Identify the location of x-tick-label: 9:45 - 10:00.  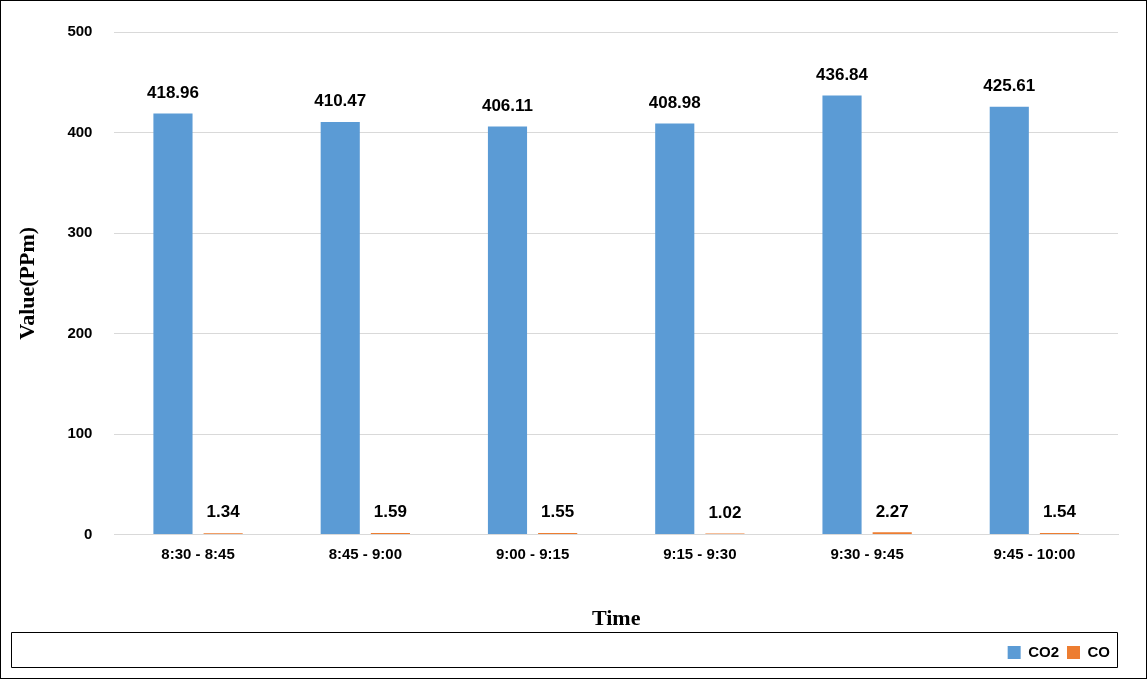
(1034, 553).